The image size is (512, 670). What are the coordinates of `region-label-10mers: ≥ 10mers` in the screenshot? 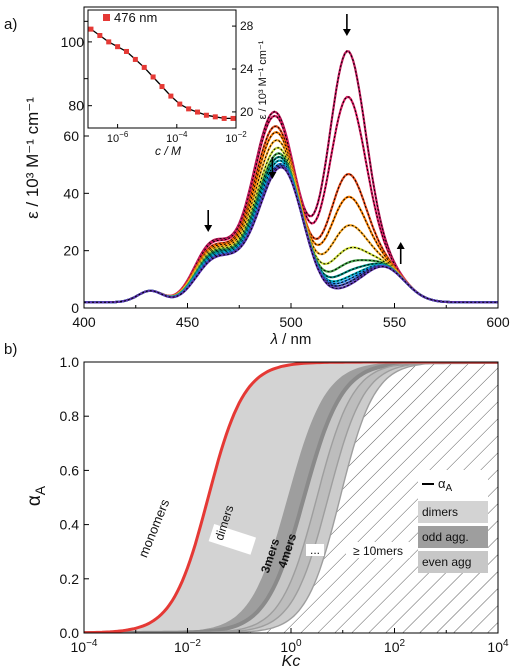 It's located at (378, 551).